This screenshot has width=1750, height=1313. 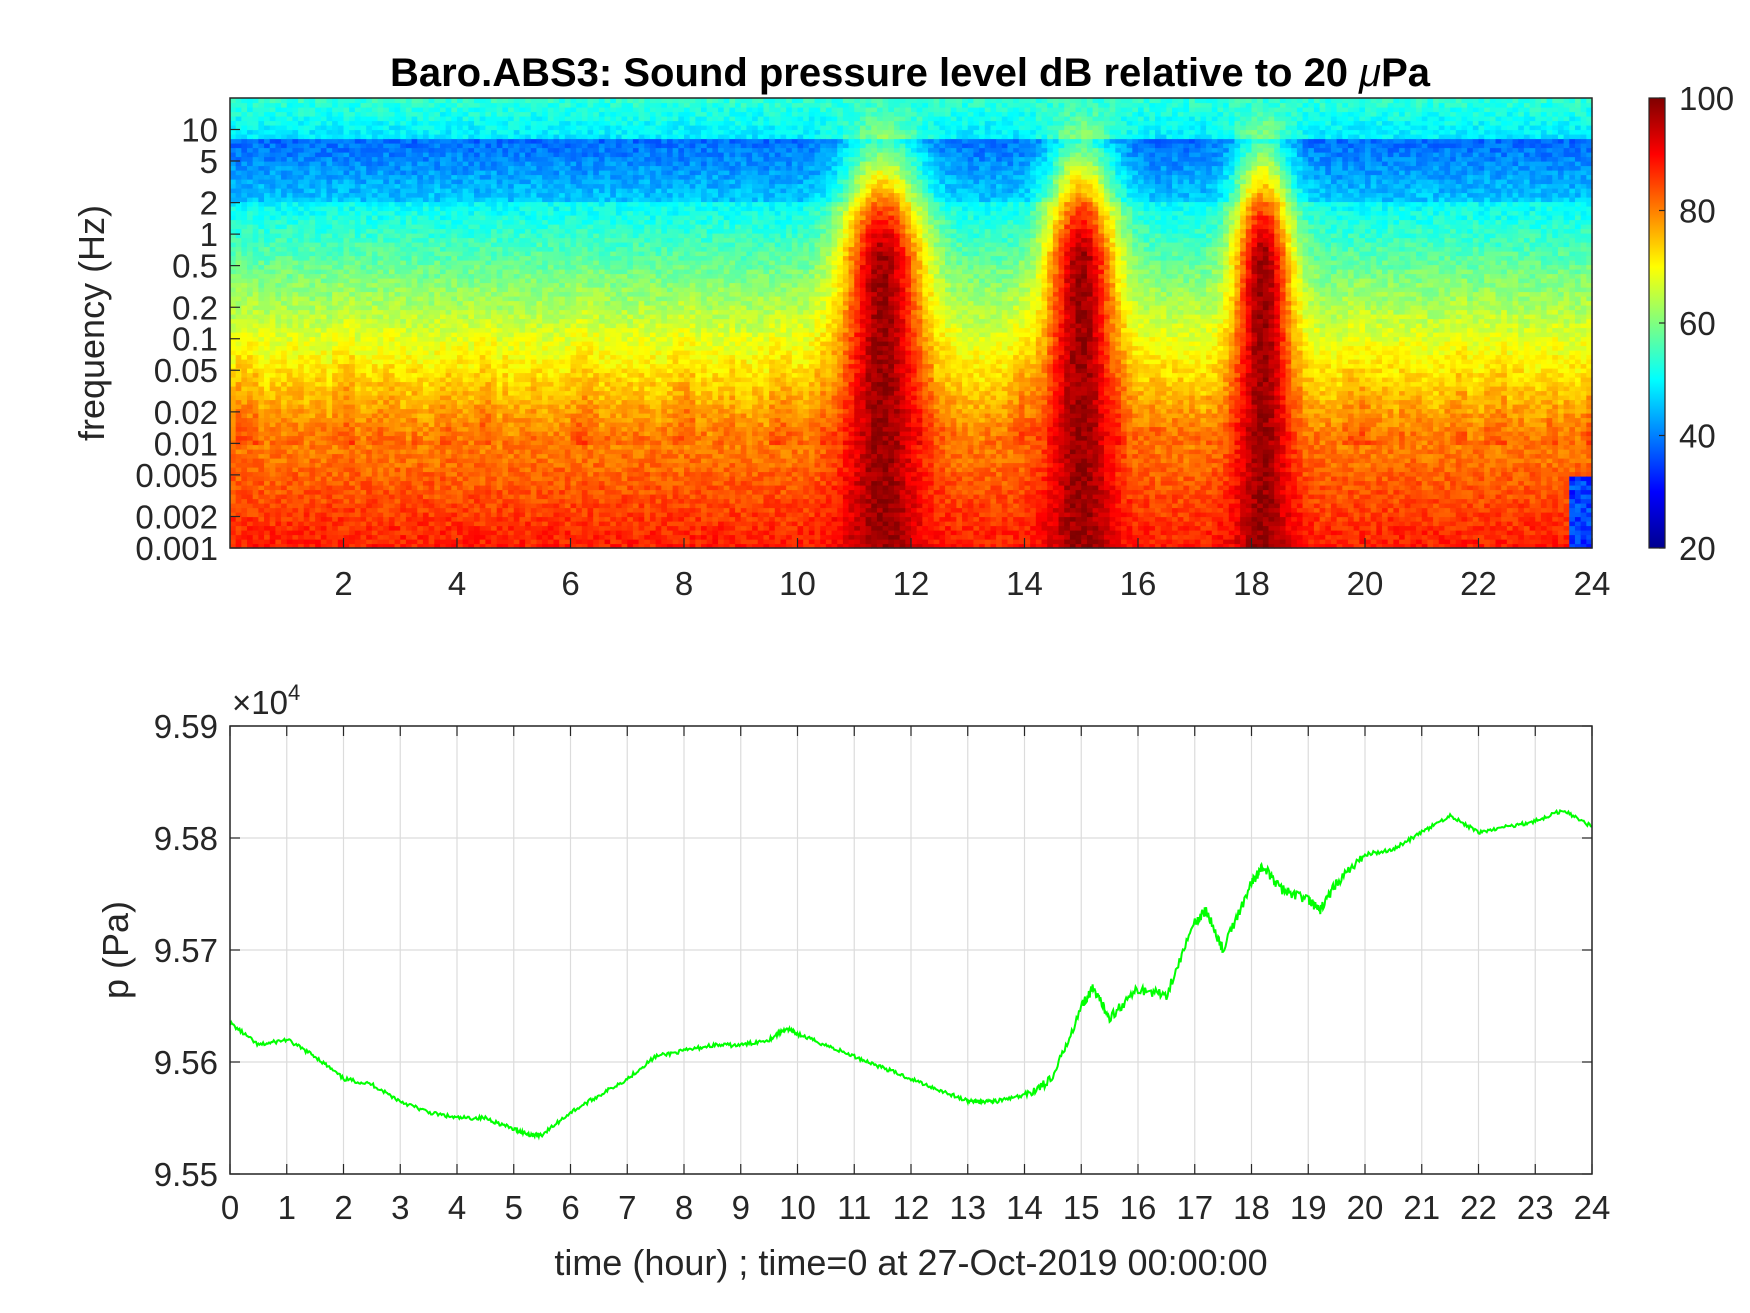 I want to click on colorbar-ticks: 20 40 60 80 100, so click(x=1696, y=323).